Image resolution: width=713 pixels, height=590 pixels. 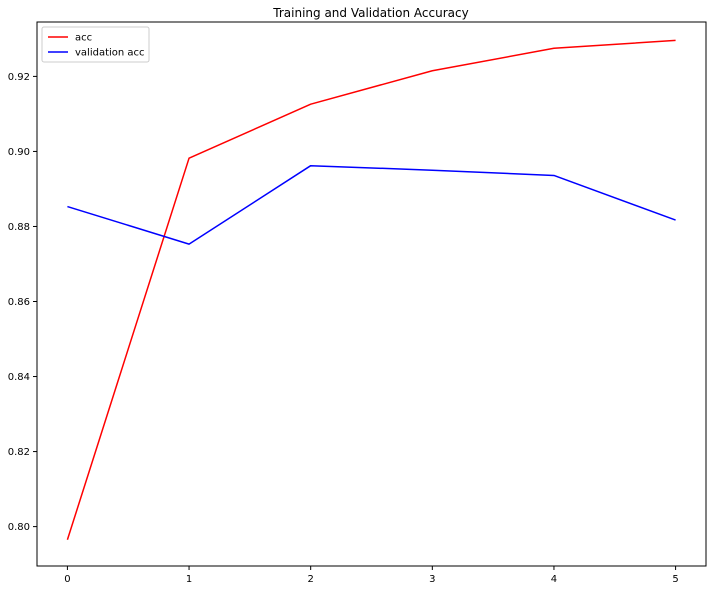 I want to click on y-tick-label: 0.80, so click(x=19, y=527).